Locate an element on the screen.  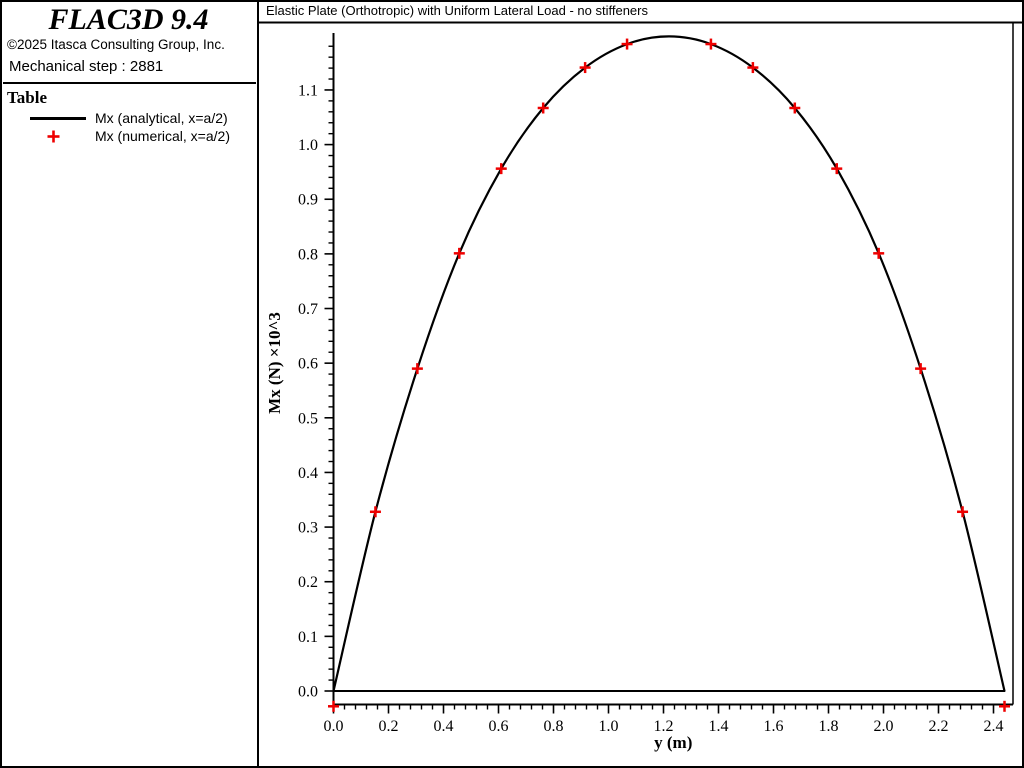
copyright-text: ©2025 Itasca Consulting Group, Inc. is located at coordinates (116, 44).